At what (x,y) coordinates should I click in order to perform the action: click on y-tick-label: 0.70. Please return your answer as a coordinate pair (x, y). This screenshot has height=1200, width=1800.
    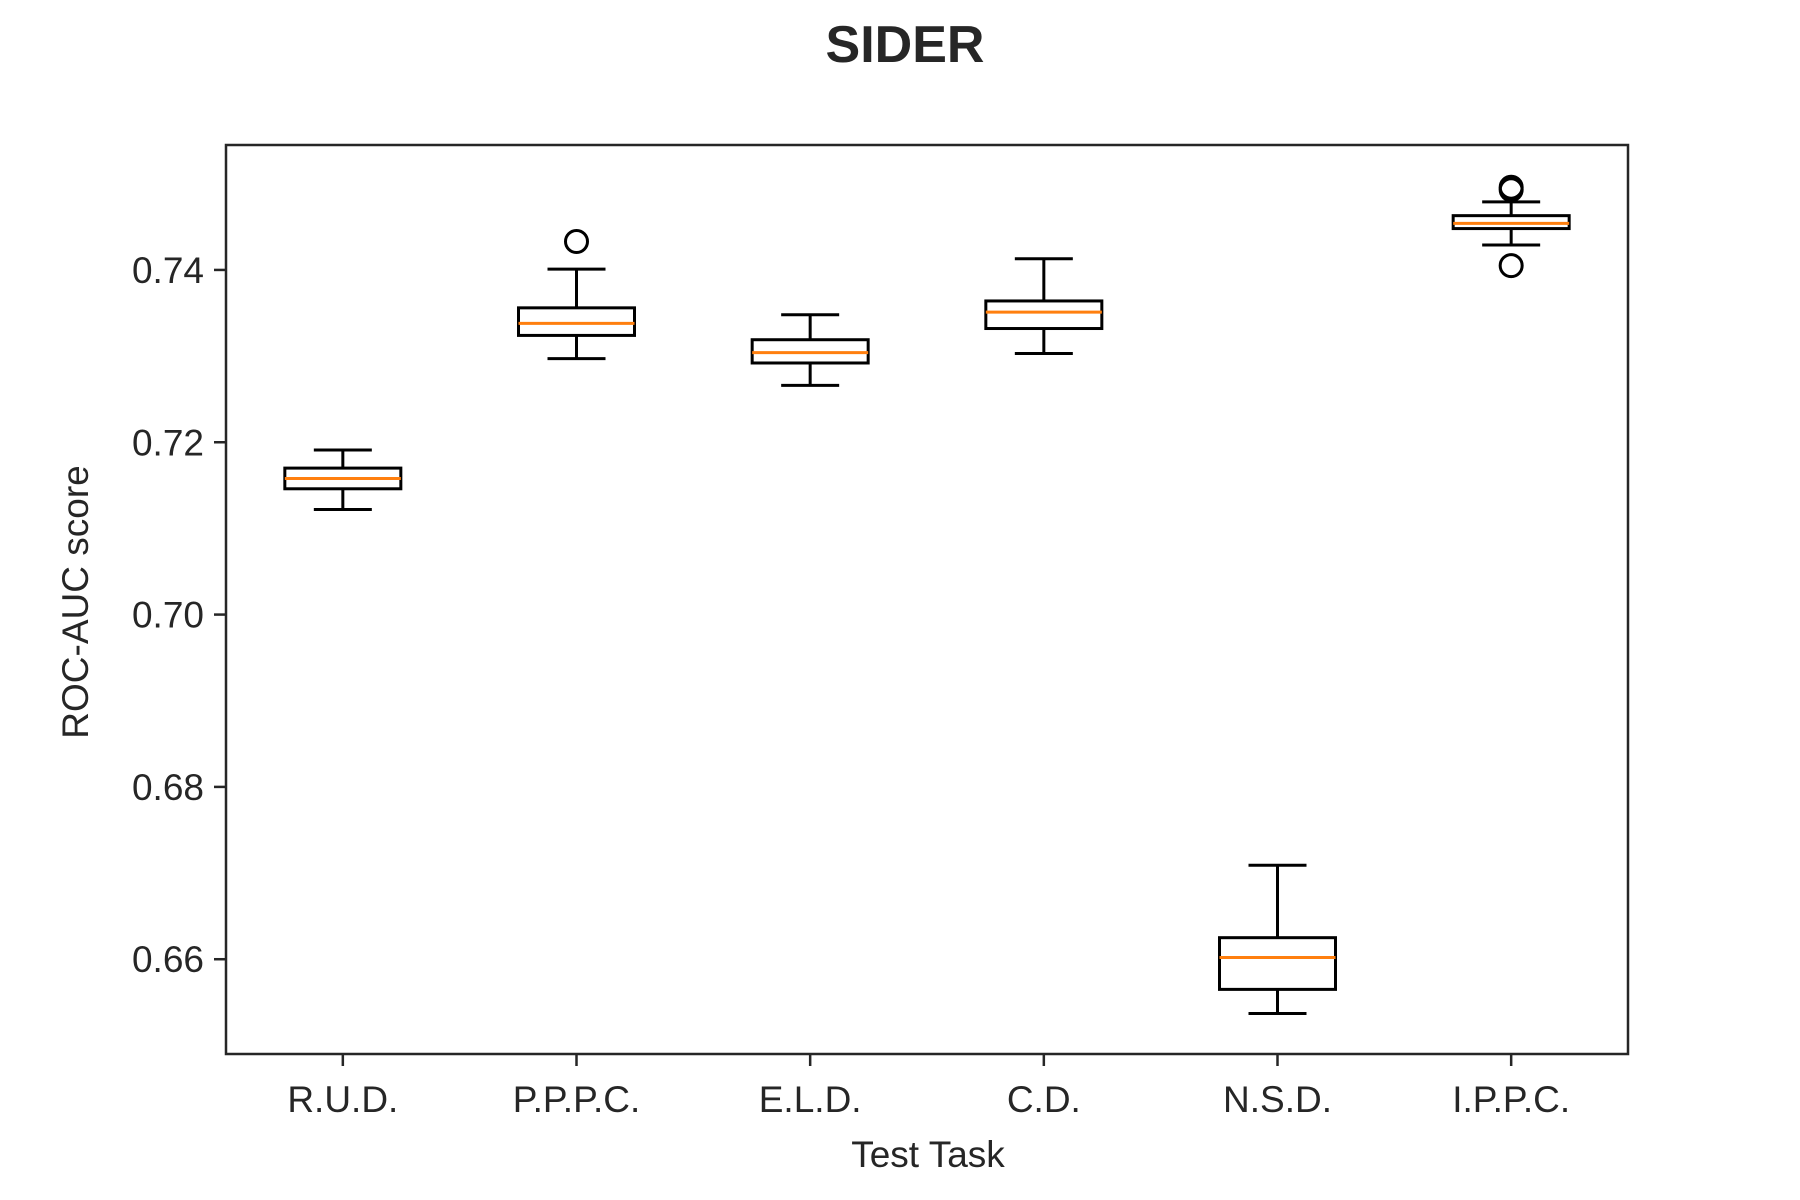
    Looking at the image, I should click on (168, 615).